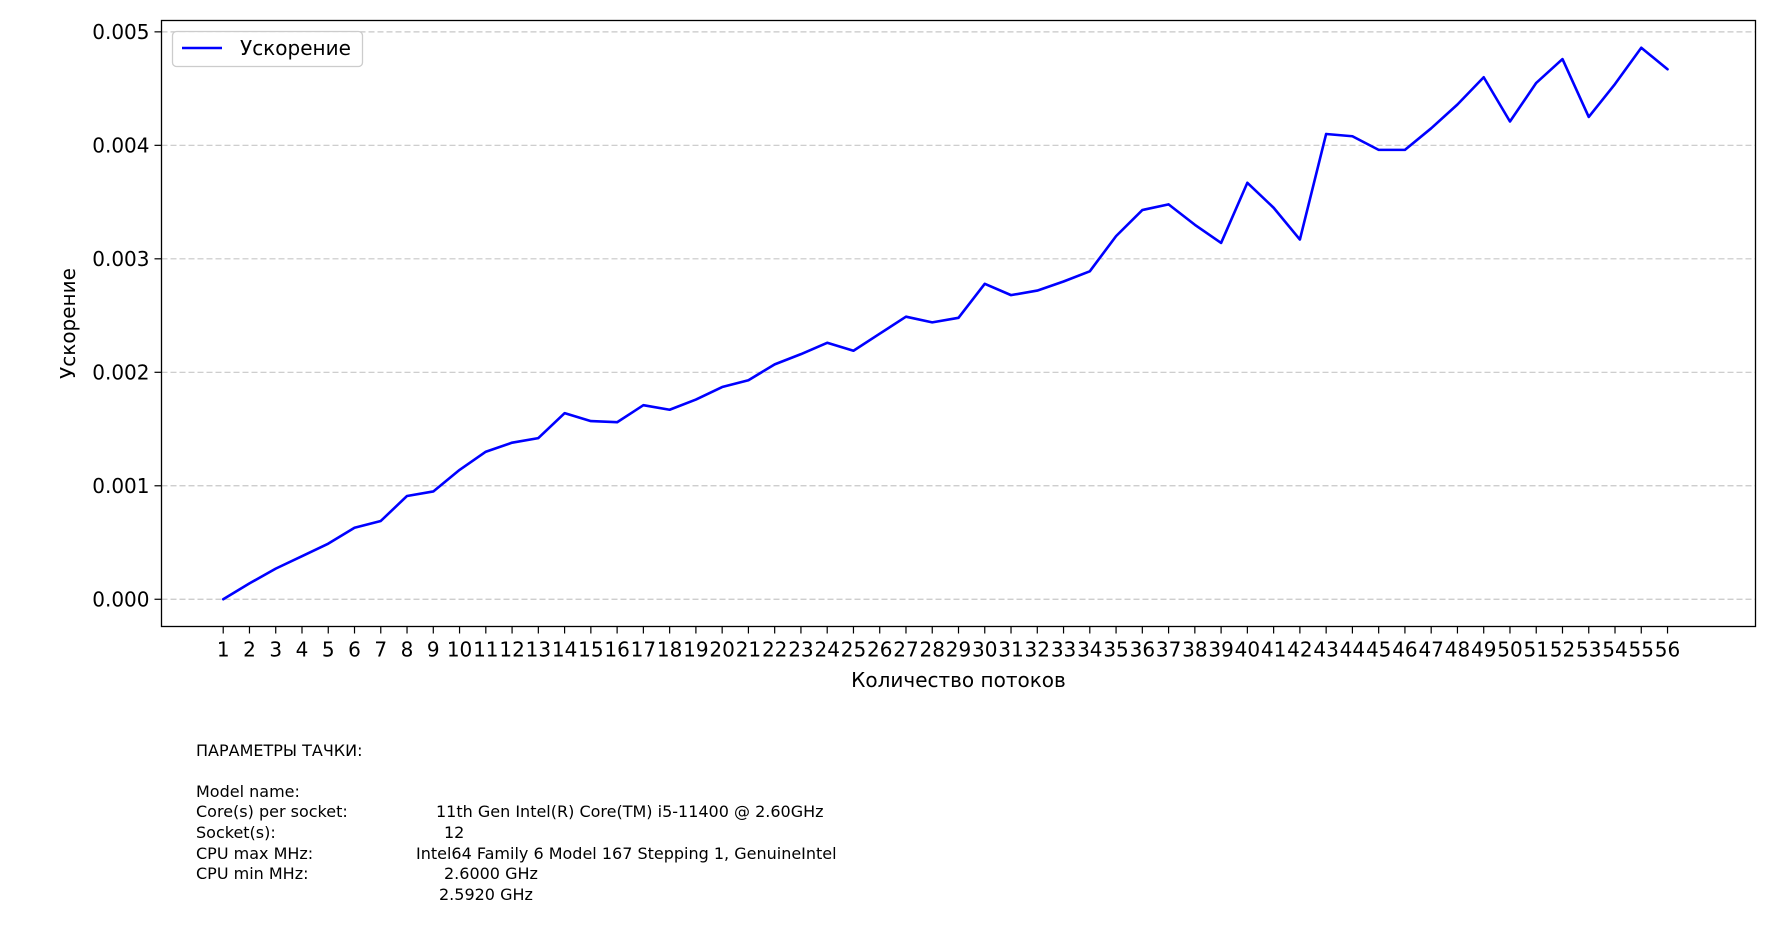 This screenshot has height=926, width=1769. What do you see at coordinates (1247, 650) in the screenshot?
I see `x-tick-label: 40` at bounding box center [1247, 650].